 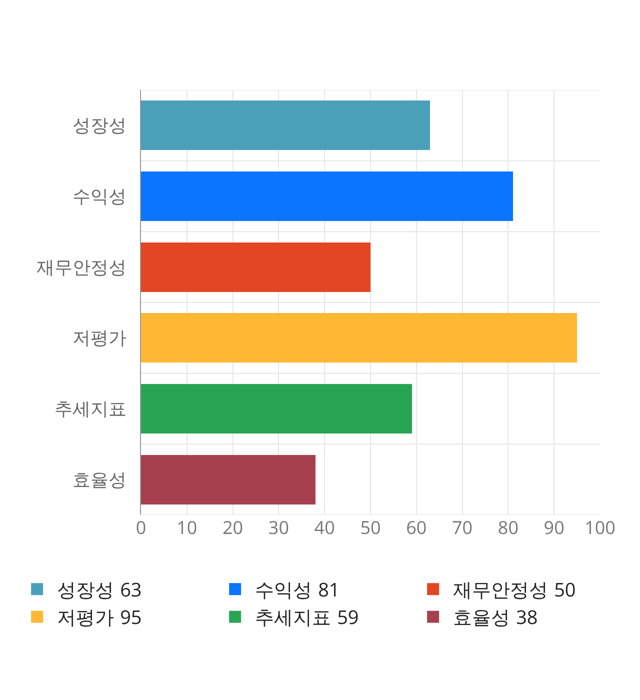 I want to click on x-tick-label: 70, so click(x=462, y=528).